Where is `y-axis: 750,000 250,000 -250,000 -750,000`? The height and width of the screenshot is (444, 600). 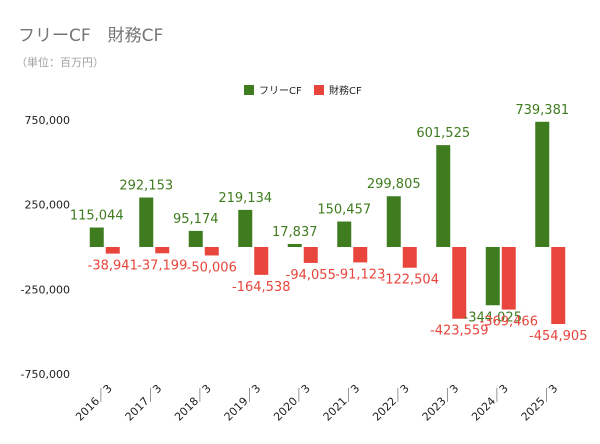 y-axis: 750,000 250,000 -250,000 -750,000 is located at coordinates (45, 247).